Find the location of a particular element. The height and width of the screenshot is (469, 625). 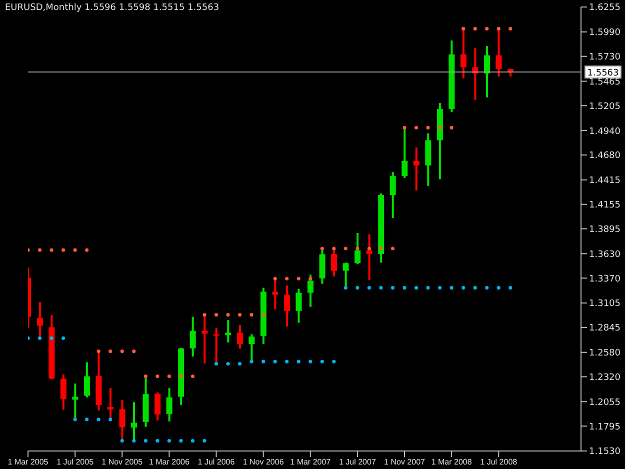

x-tick-label: 1 Nov 2007 is located at coordinates (405, 462).